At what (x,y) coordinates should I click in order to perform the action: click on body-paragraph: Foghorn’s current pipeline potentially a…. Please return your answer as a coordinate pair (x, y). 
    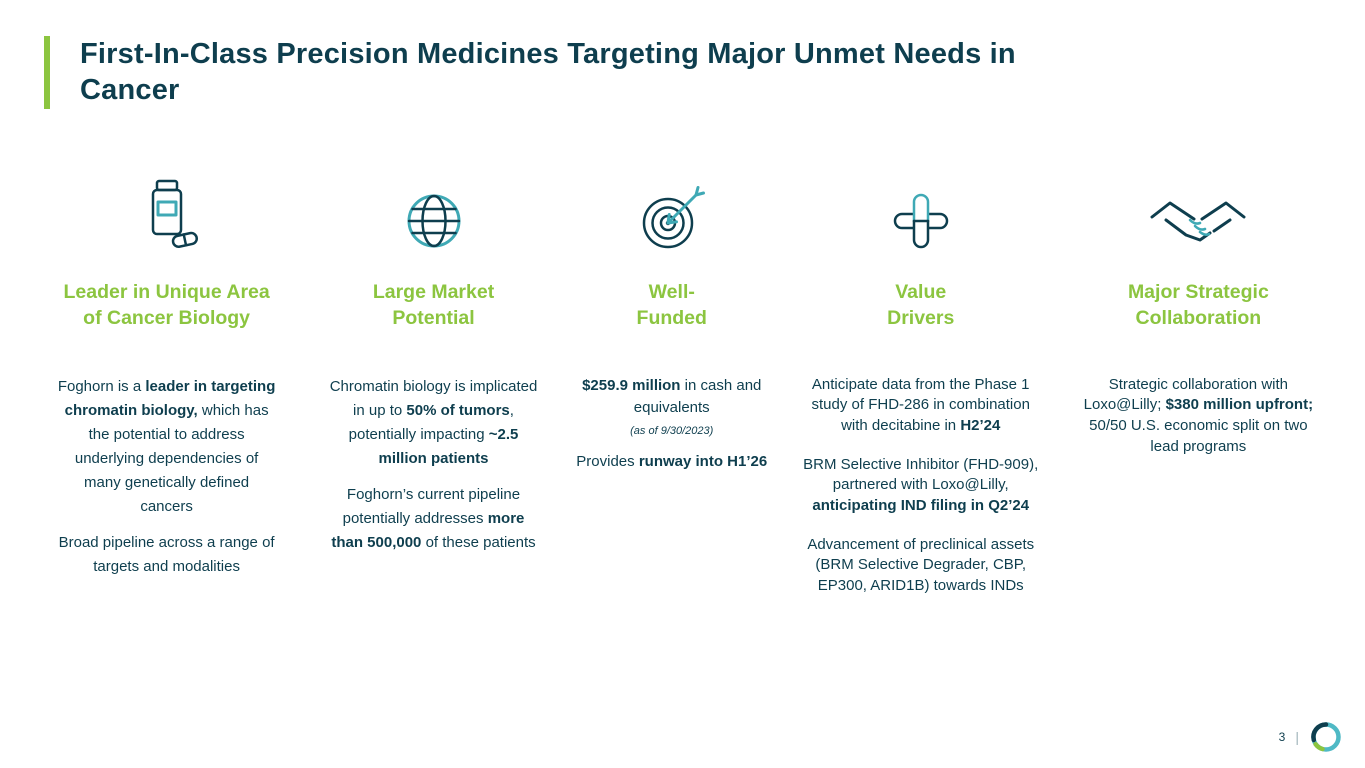
    Looking at the image, I should click on (434, 519).